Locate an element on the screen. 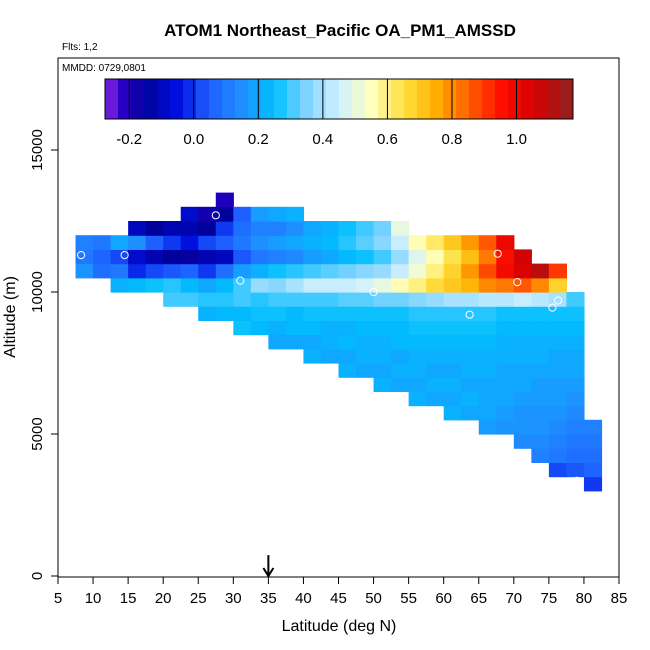 Image resolution: width=650 pixels, height=650 pixels. colorbar-tick-label: 0.2 is located at coordinates (258, 139).